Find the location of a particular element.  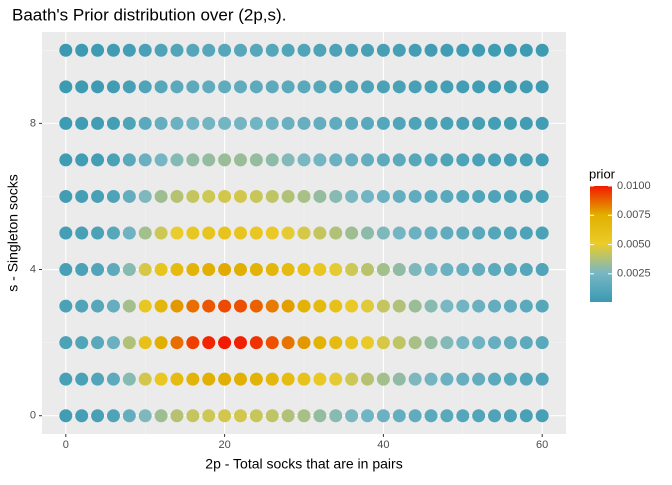

x-axis-title: 2p - Total socks that are in pairs is located at coordinates (303, 464).